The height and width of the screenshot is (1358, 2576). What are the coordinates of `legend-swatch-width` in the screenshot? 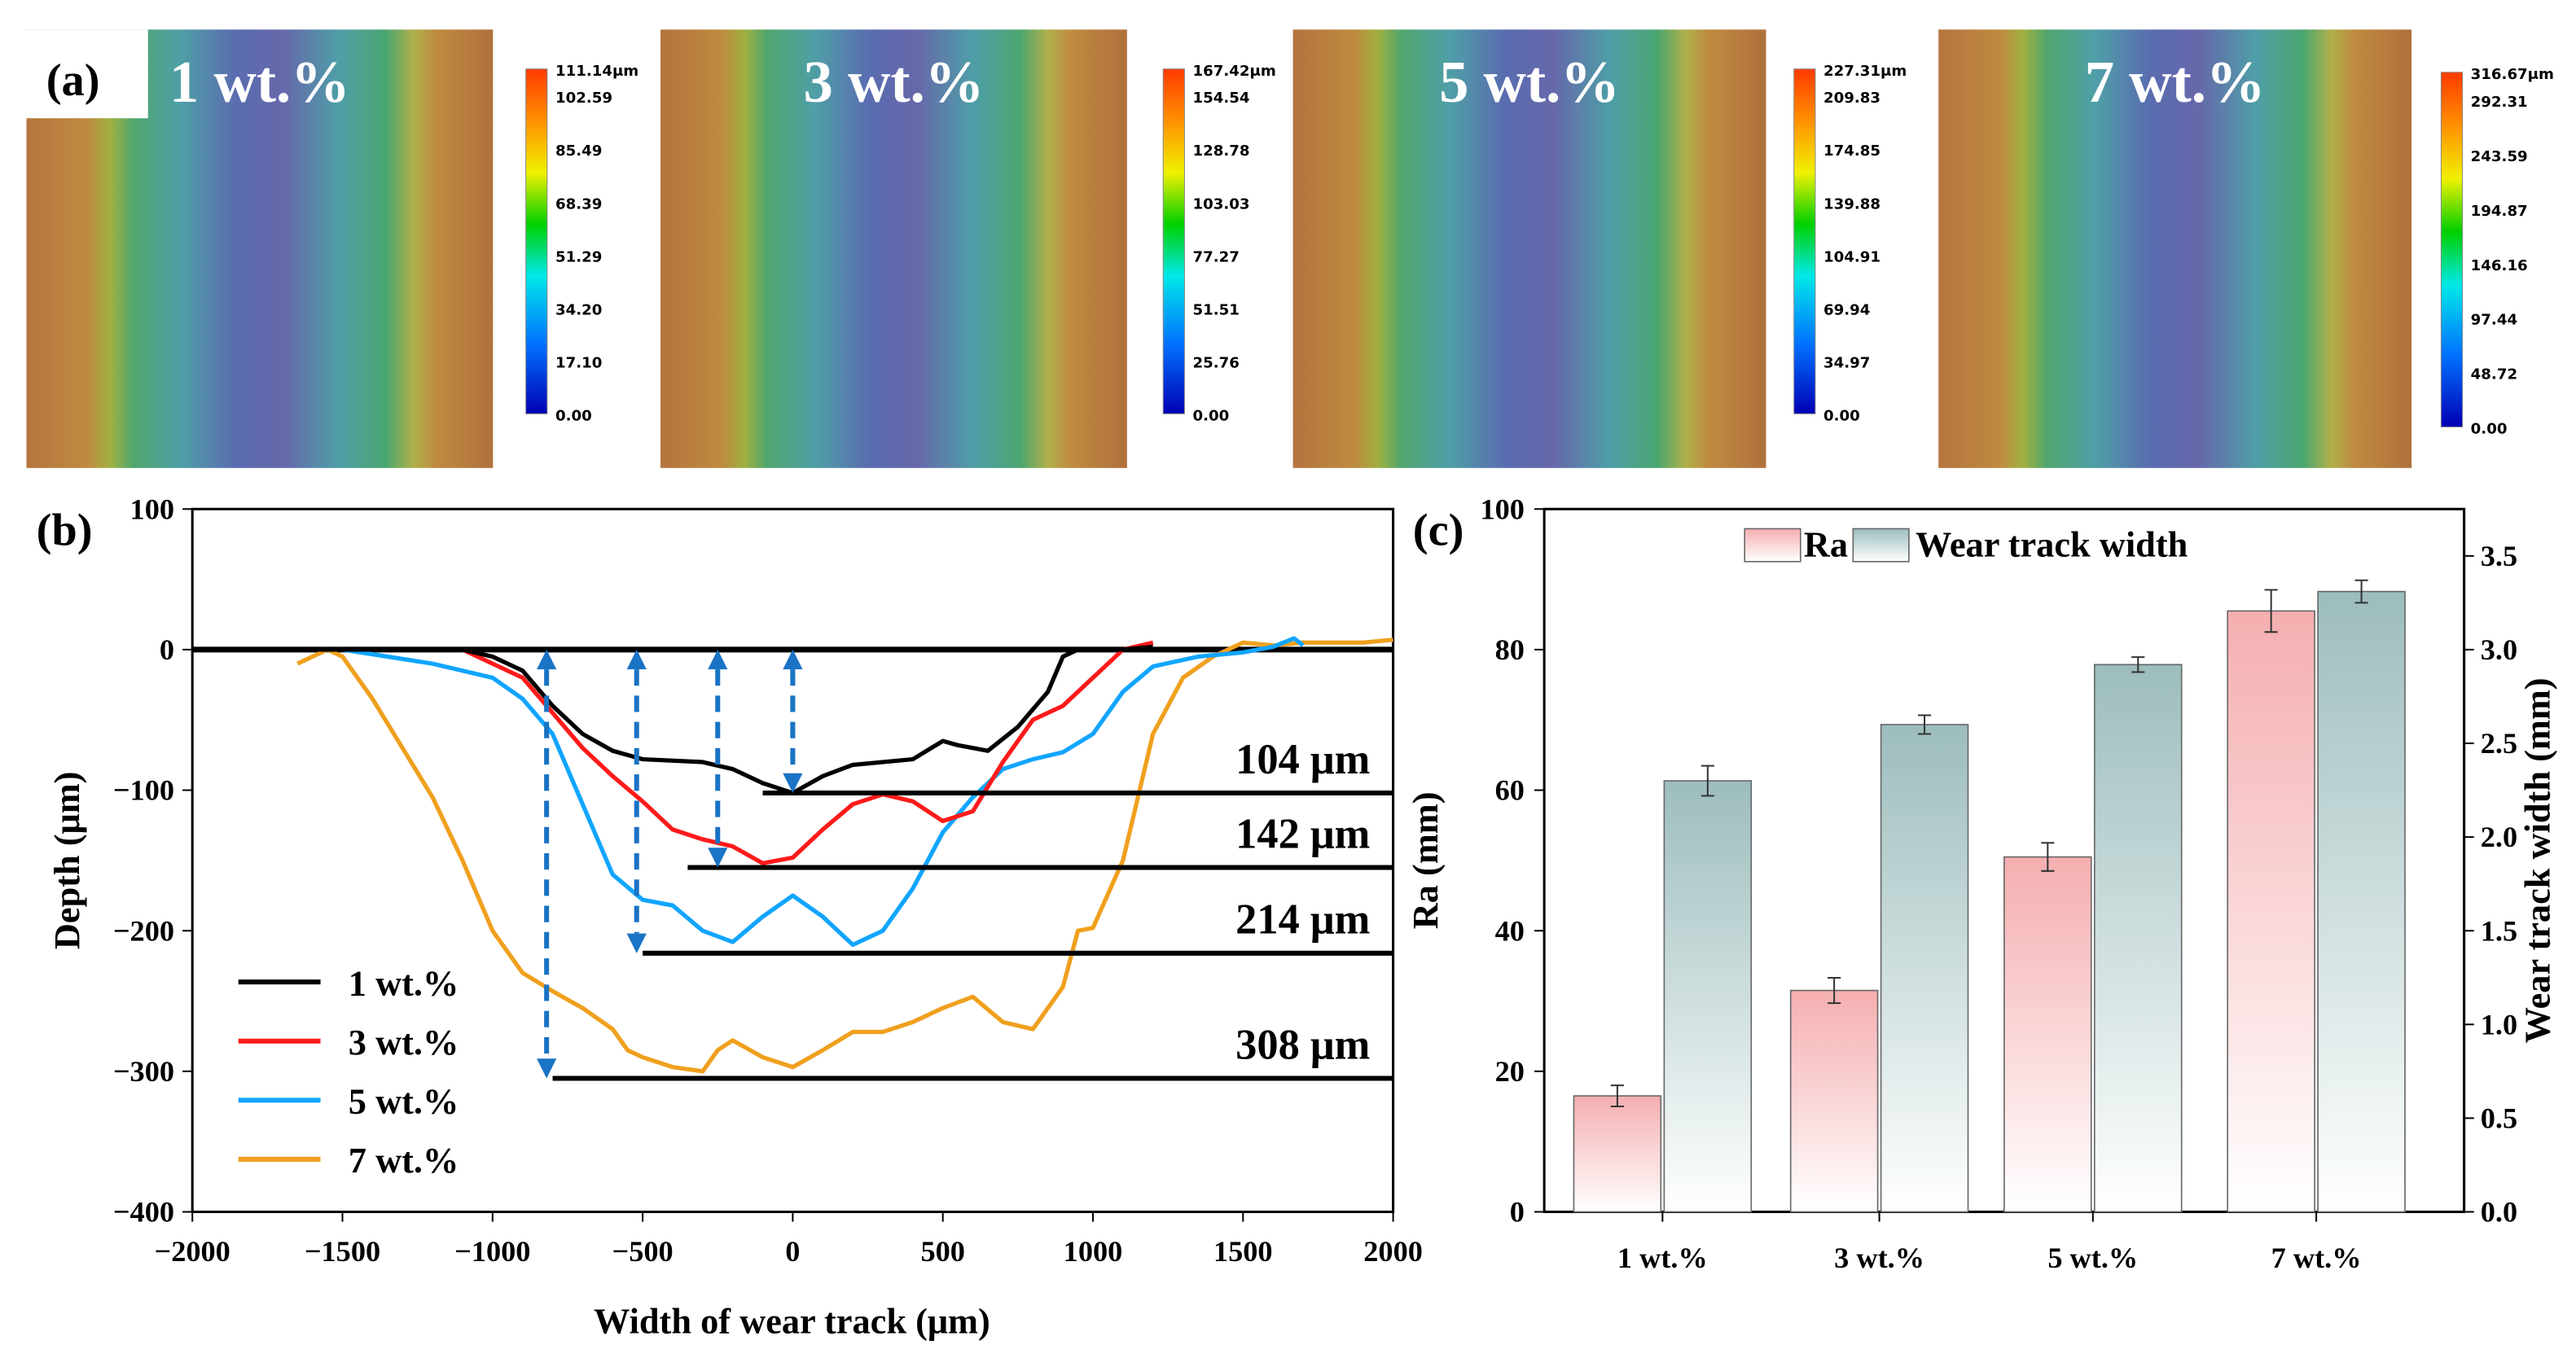 It's located at (1881, 545).